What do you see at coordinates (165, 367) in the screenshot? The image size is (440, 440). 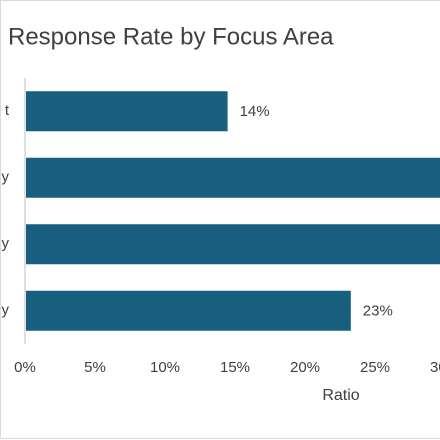 I see `x-tick-label: 10%` at bounding box center [165, 367].